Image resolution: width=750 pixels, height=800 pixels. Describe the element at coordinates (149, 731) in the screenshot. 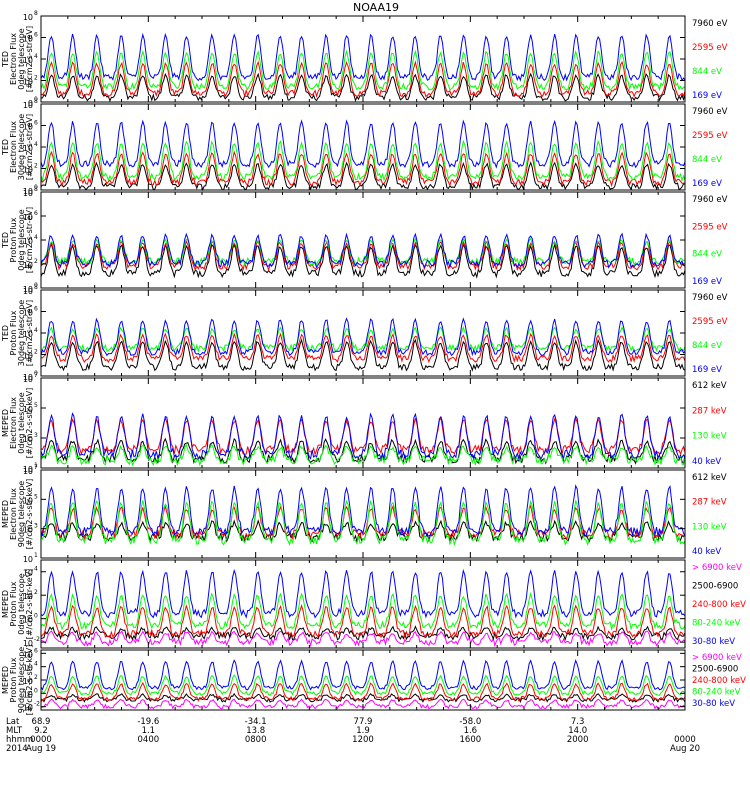

I see `x-tick-mlt: 1.1` at that location.